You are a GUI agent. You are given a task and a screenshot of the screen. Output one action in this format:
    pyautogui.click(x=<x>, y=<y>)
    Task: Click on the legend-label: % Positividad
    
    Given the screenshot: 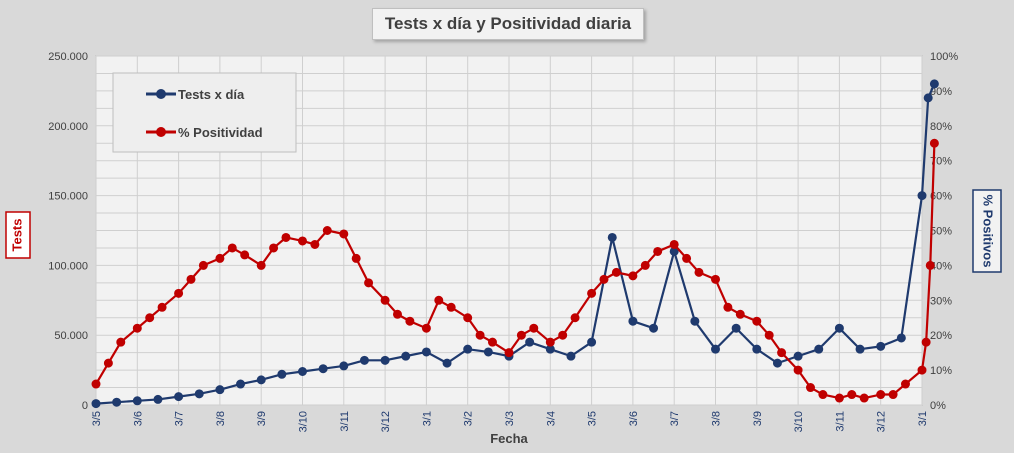 What is the action you would take?
    pyautogui.click(x=220, y=132)
    